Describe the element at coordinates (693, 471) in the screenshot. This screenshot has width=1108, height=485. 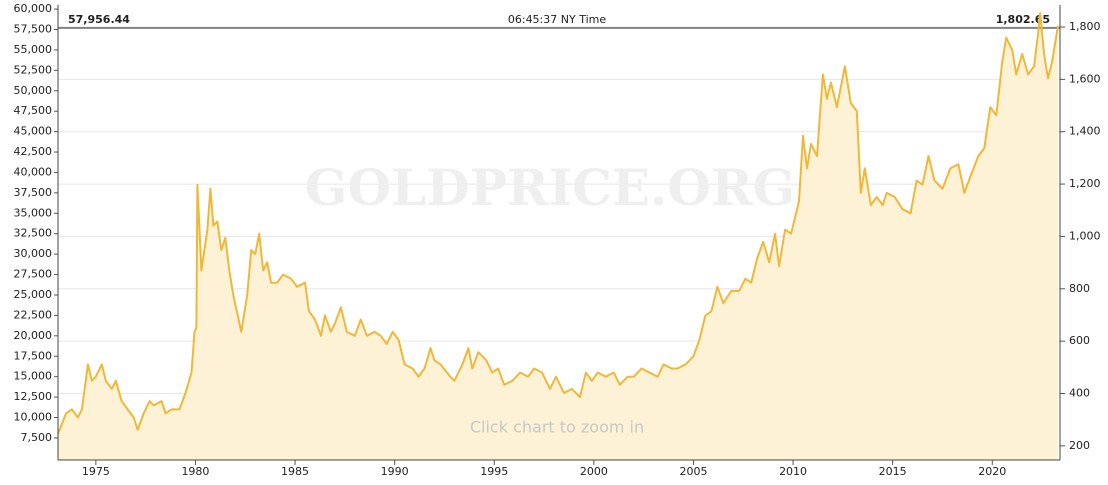
I see `x-tick-label: 2005` at that location.